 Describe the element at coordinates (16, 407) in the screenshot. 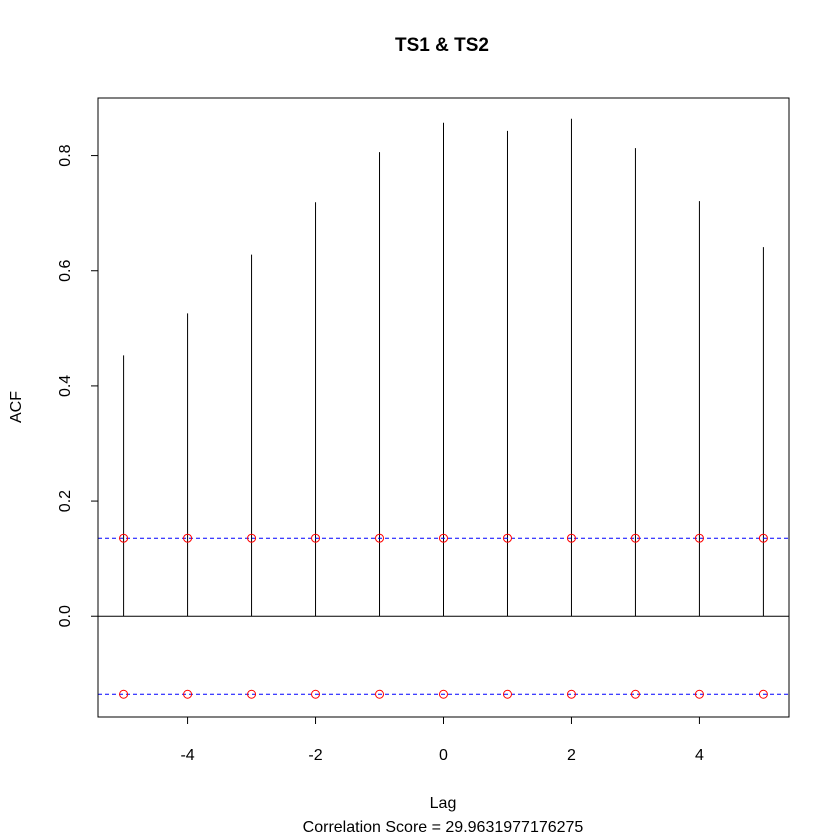

I see `y-axis-label: ACF` at that location.